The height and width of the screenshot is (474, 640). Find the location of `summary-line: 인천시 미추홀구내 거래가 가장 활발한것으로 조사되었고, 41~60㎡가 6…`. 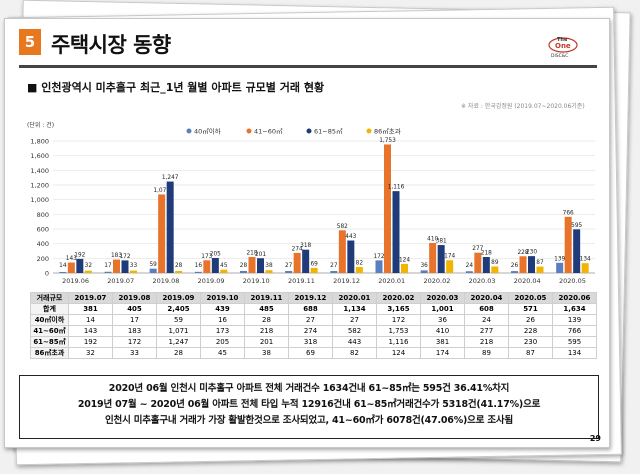

summary-line: 인천시 미추홀구내 거래가 가장 활발한것으로 조사되었고, 41~60㎡가 6… is located at coordinates (308, 420).